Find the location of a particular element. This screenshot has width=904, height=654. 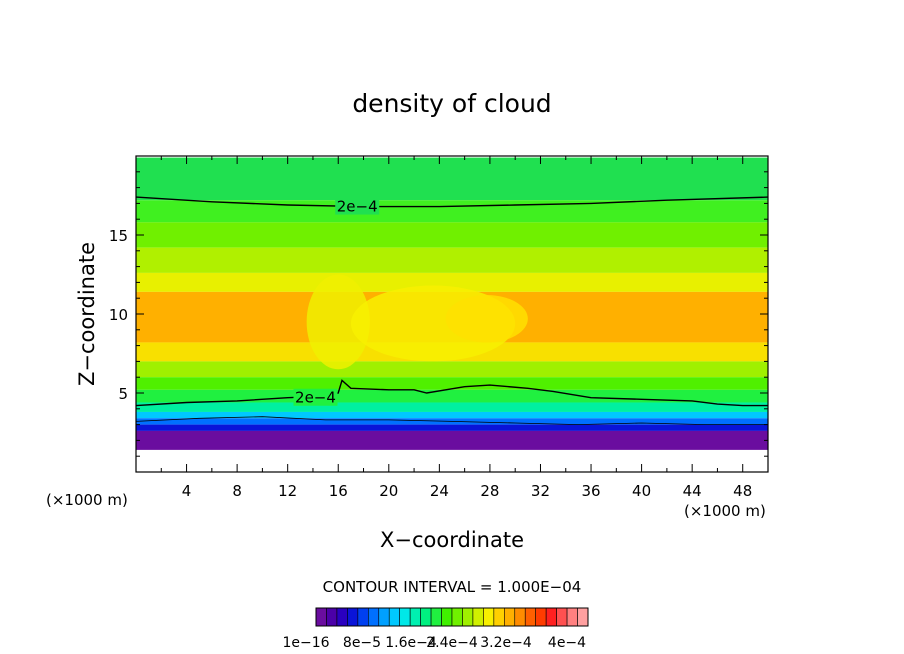

x-tick-label: 48 is located at coordinates (742, 491).